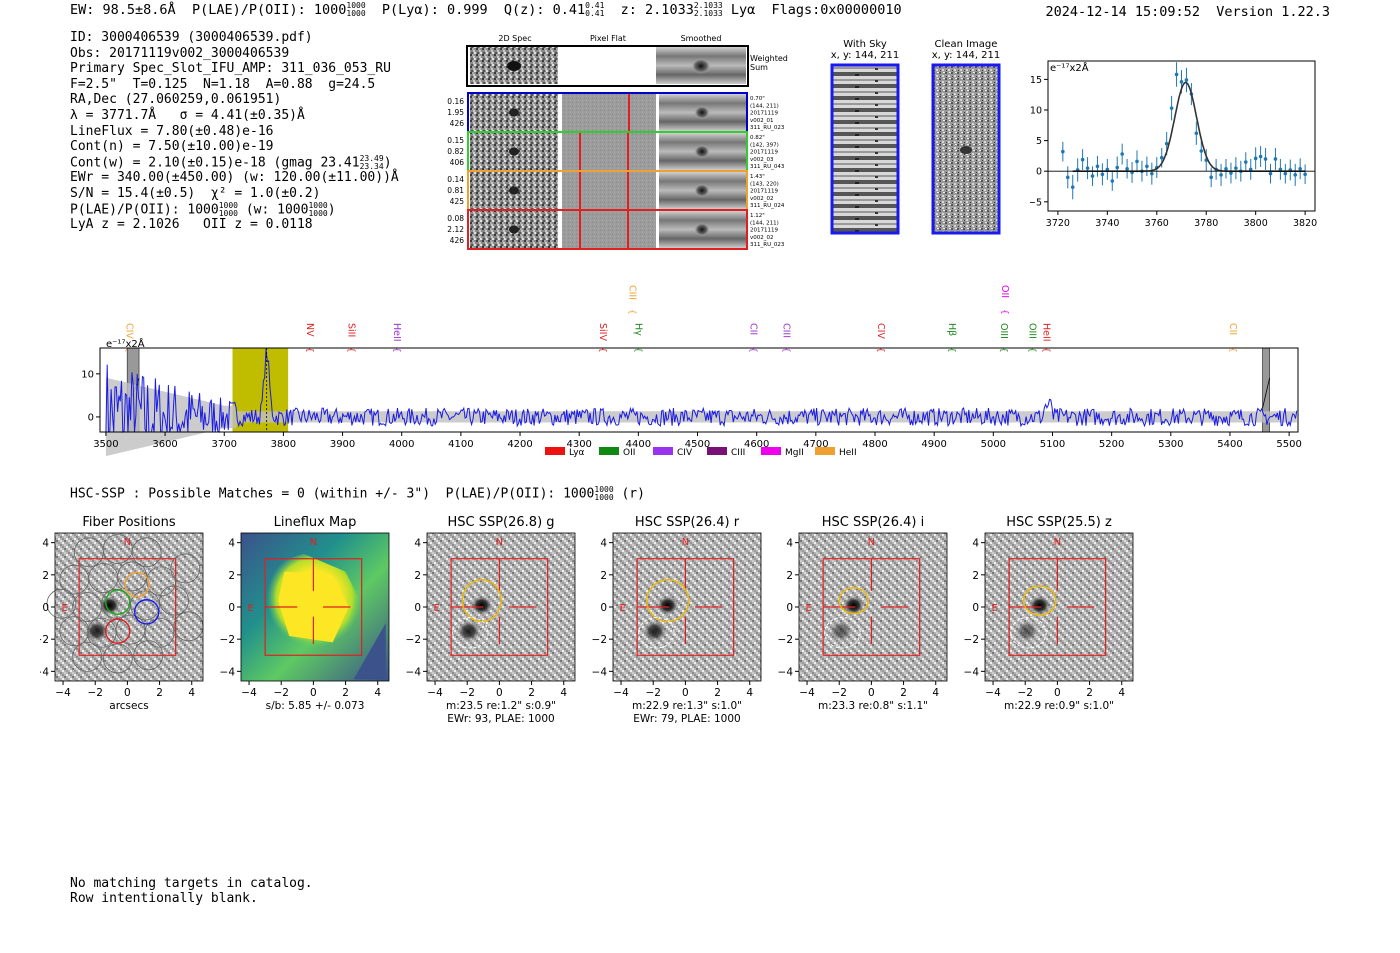  What do you see at coordinates (753, 329) in the screenshot?
I see `emission-label-text: CII` at bounding box center [753, 329].